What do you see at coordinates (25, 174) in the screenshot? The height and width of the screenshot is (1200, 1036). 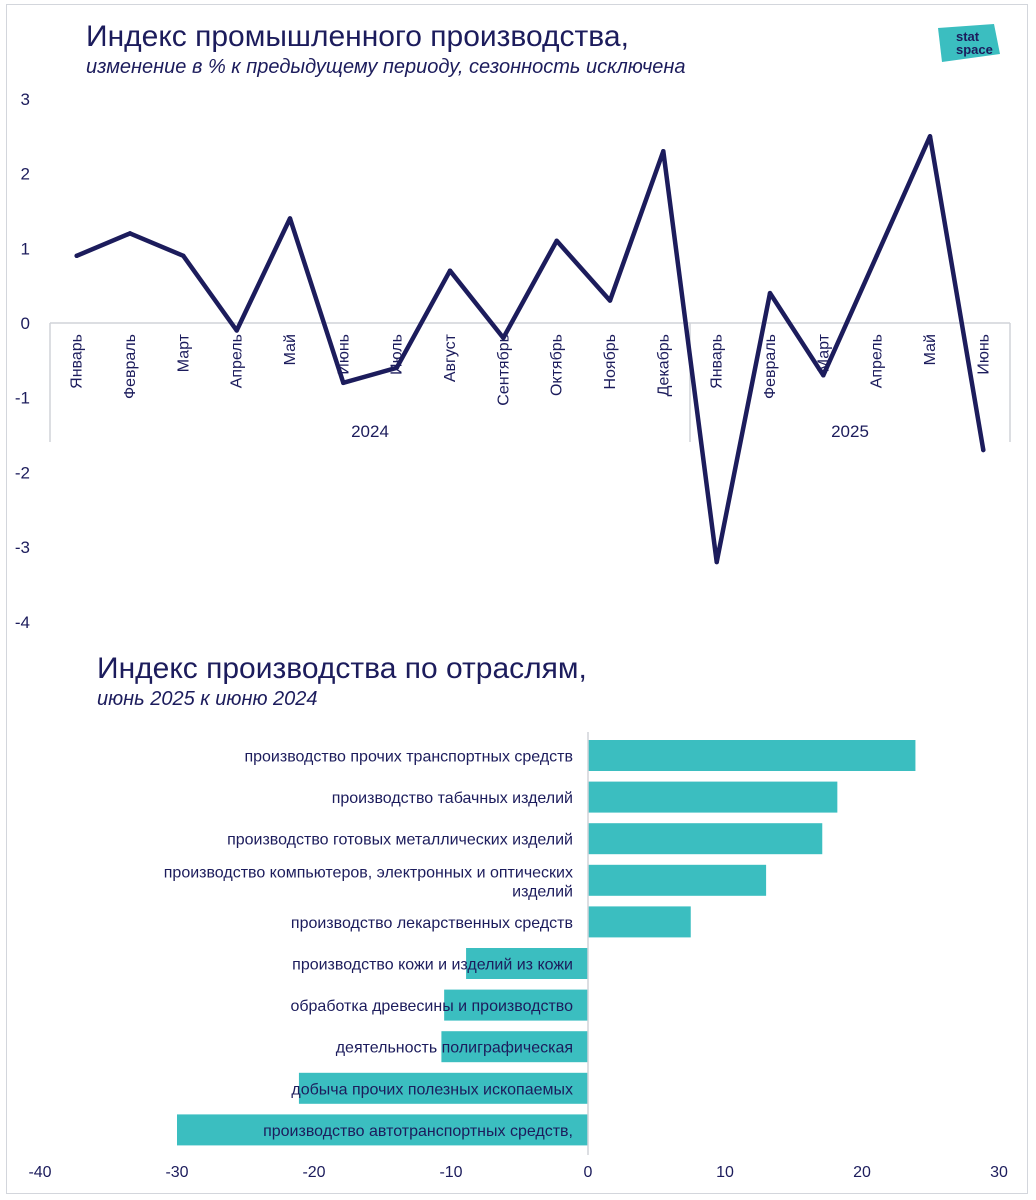 I see `y-tick-label: 2` at bounding box center [25, 174].